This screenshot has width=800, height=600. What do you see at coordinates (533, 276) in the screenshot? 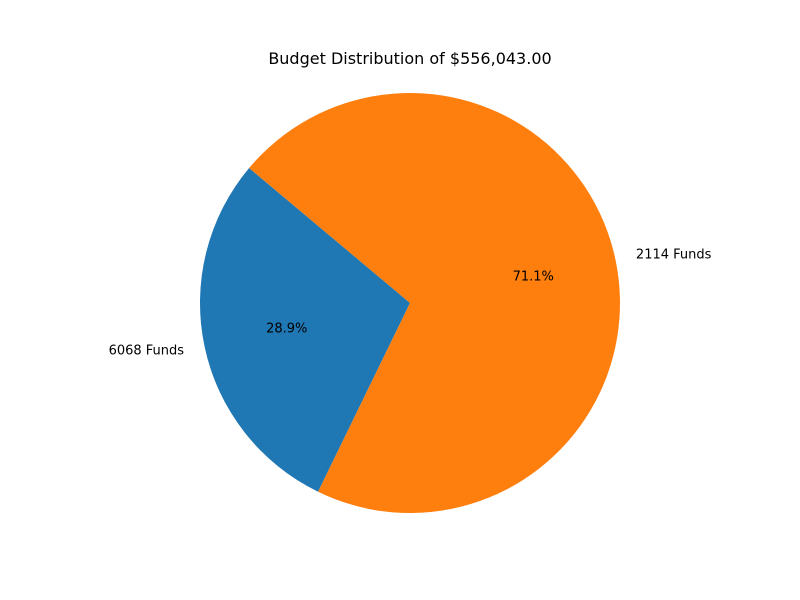
I see `slice-percent-label-2: 71.1%` at bounding box center [533, 276].